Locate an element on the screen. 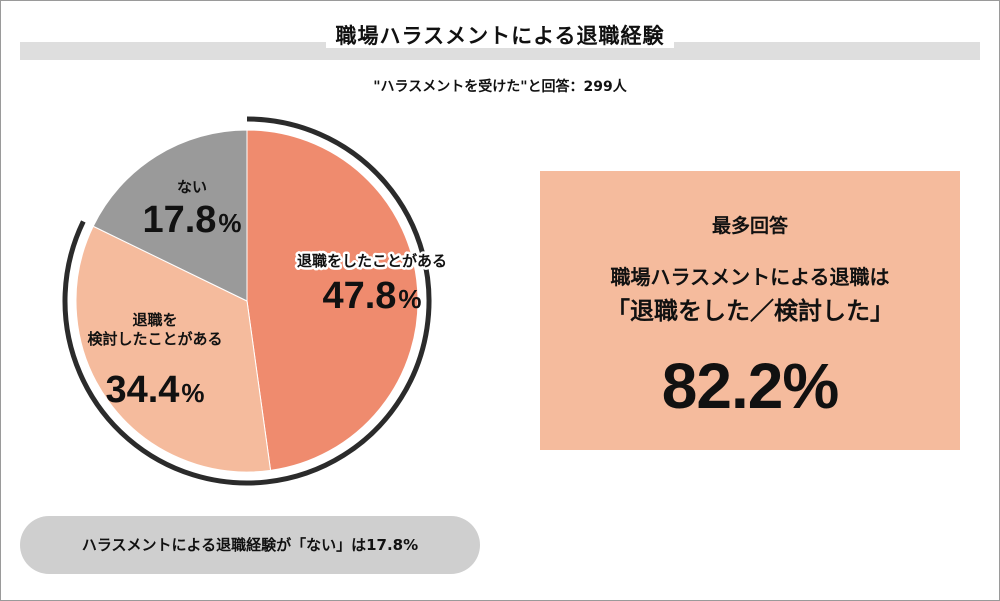  chart-subtitle: "ハラスメントを受けた"と回答：299人 is located at coordinates (500, 87).